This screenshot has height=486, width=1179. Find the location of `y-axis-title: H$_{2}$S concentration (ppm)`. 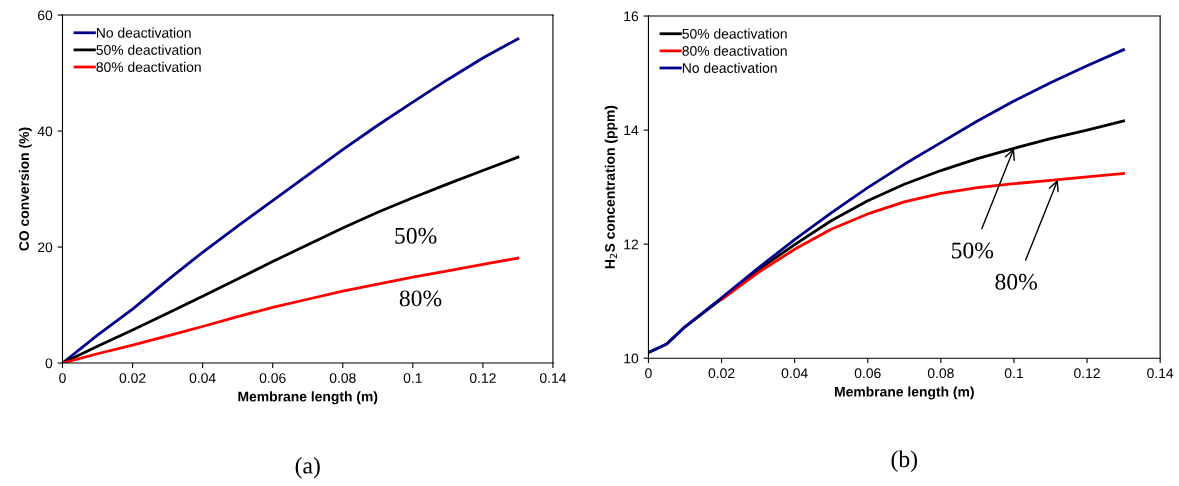

y-axis-title: H$_{2}$S concentration (ppm) is located at coordinates (611, 187).